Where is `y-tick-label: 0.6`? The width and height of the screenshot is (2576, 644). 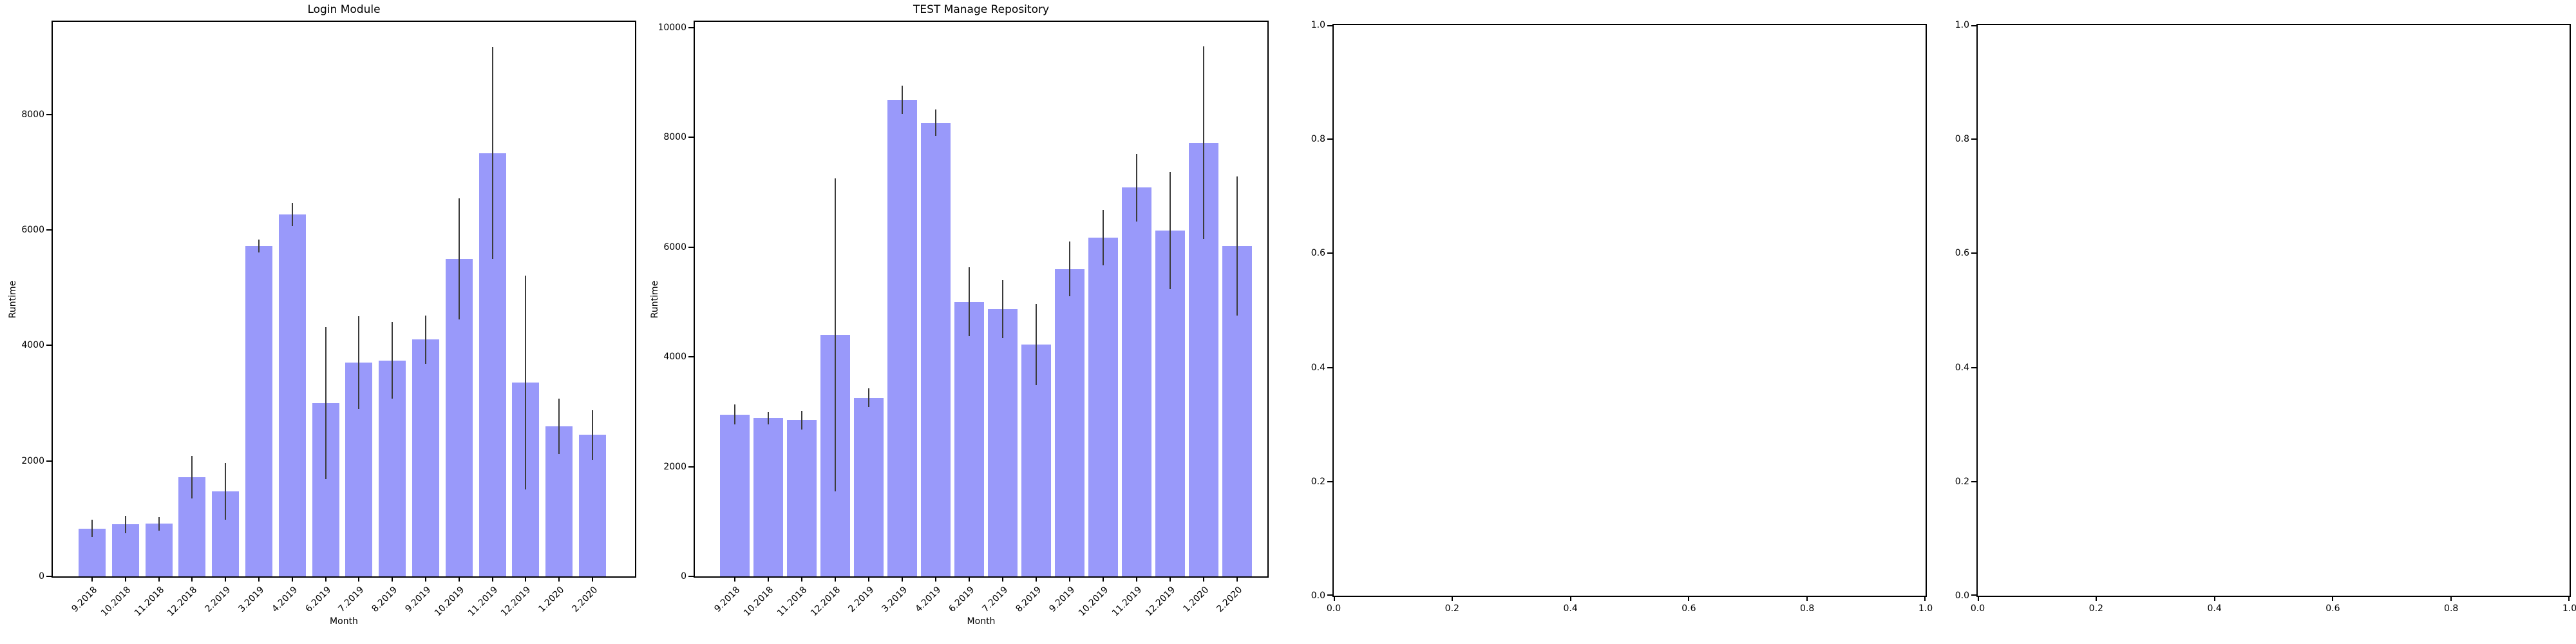
y-tick-label: 0.6 is located at coordinates (1318, 254).